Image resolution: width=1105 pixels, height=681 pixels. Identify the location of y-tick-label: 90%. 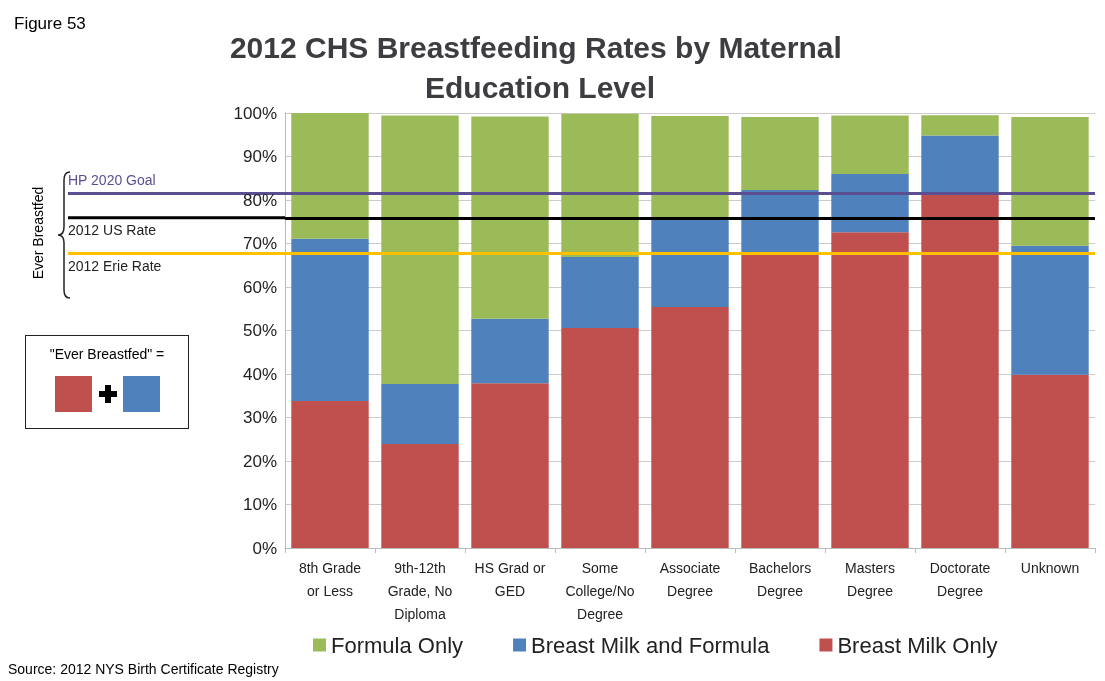
(259, 156).